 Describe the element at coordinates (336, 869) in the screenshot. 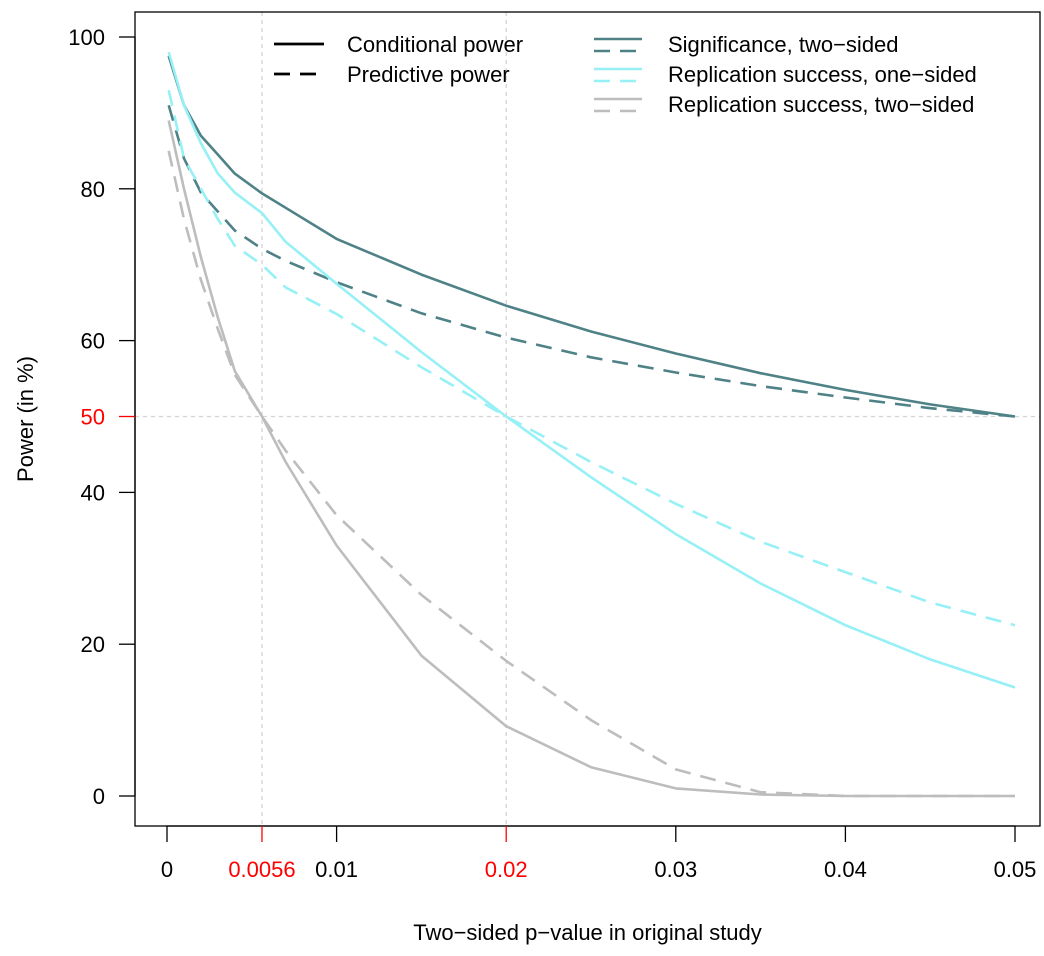

I see `x-tick-label: 0.01` at that location.